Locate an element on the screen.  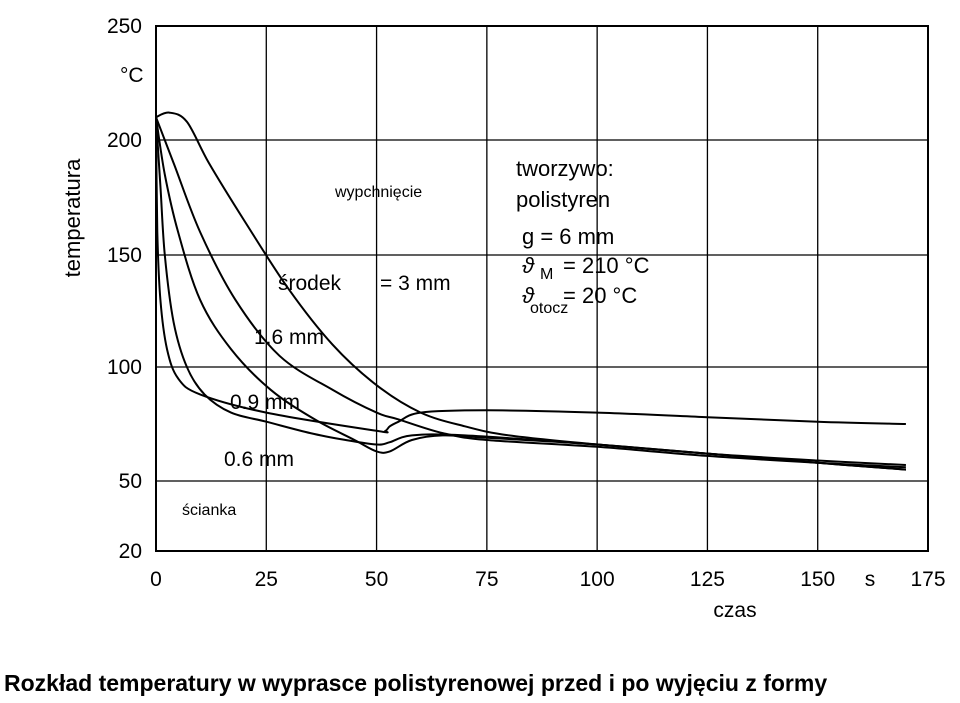
annotation-mold-temp-subscript: M is located at coordinates (546, 274).